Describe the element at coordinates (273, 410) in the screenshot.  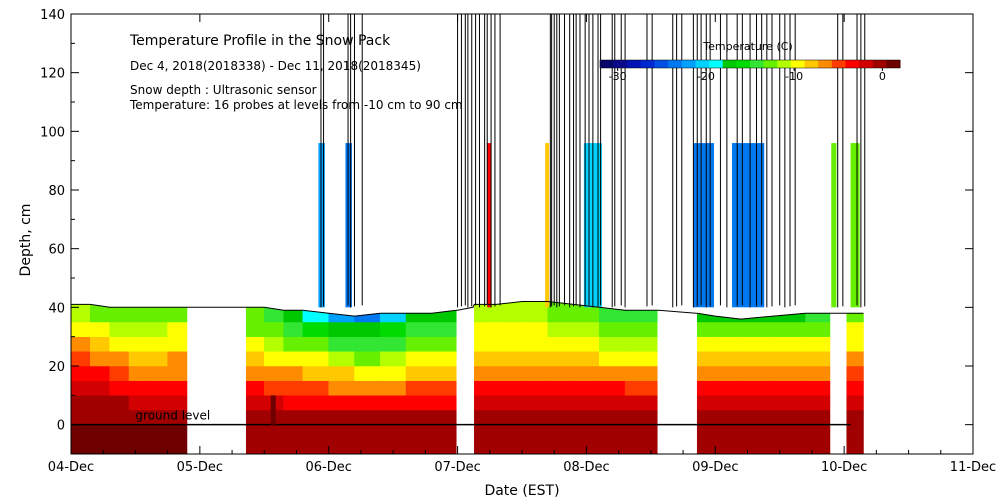
I see `ground-level-marker` at that location.